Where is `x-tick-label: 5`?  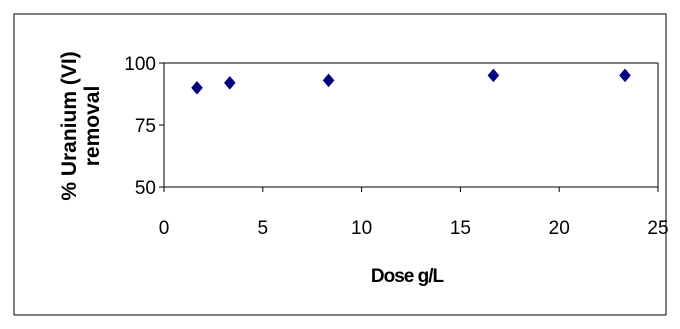
x-tick-label: 5 is located at coordinates (263, 228).